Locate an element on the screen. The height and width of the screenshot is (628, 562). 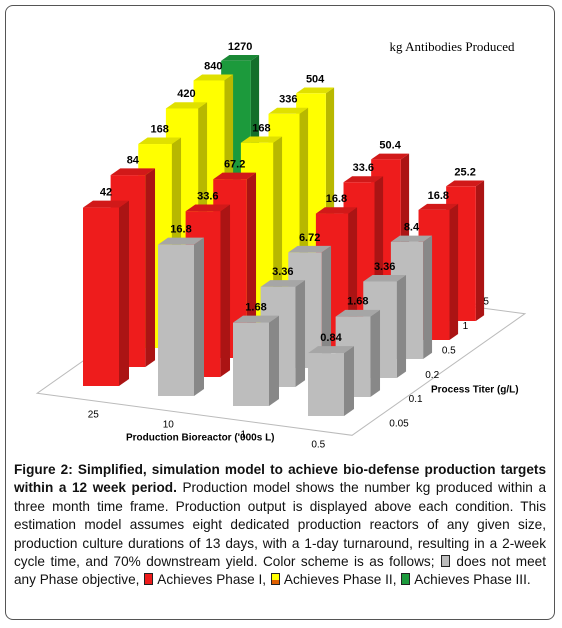
x-tick-label: 10 is located at coordinates (169, 425).